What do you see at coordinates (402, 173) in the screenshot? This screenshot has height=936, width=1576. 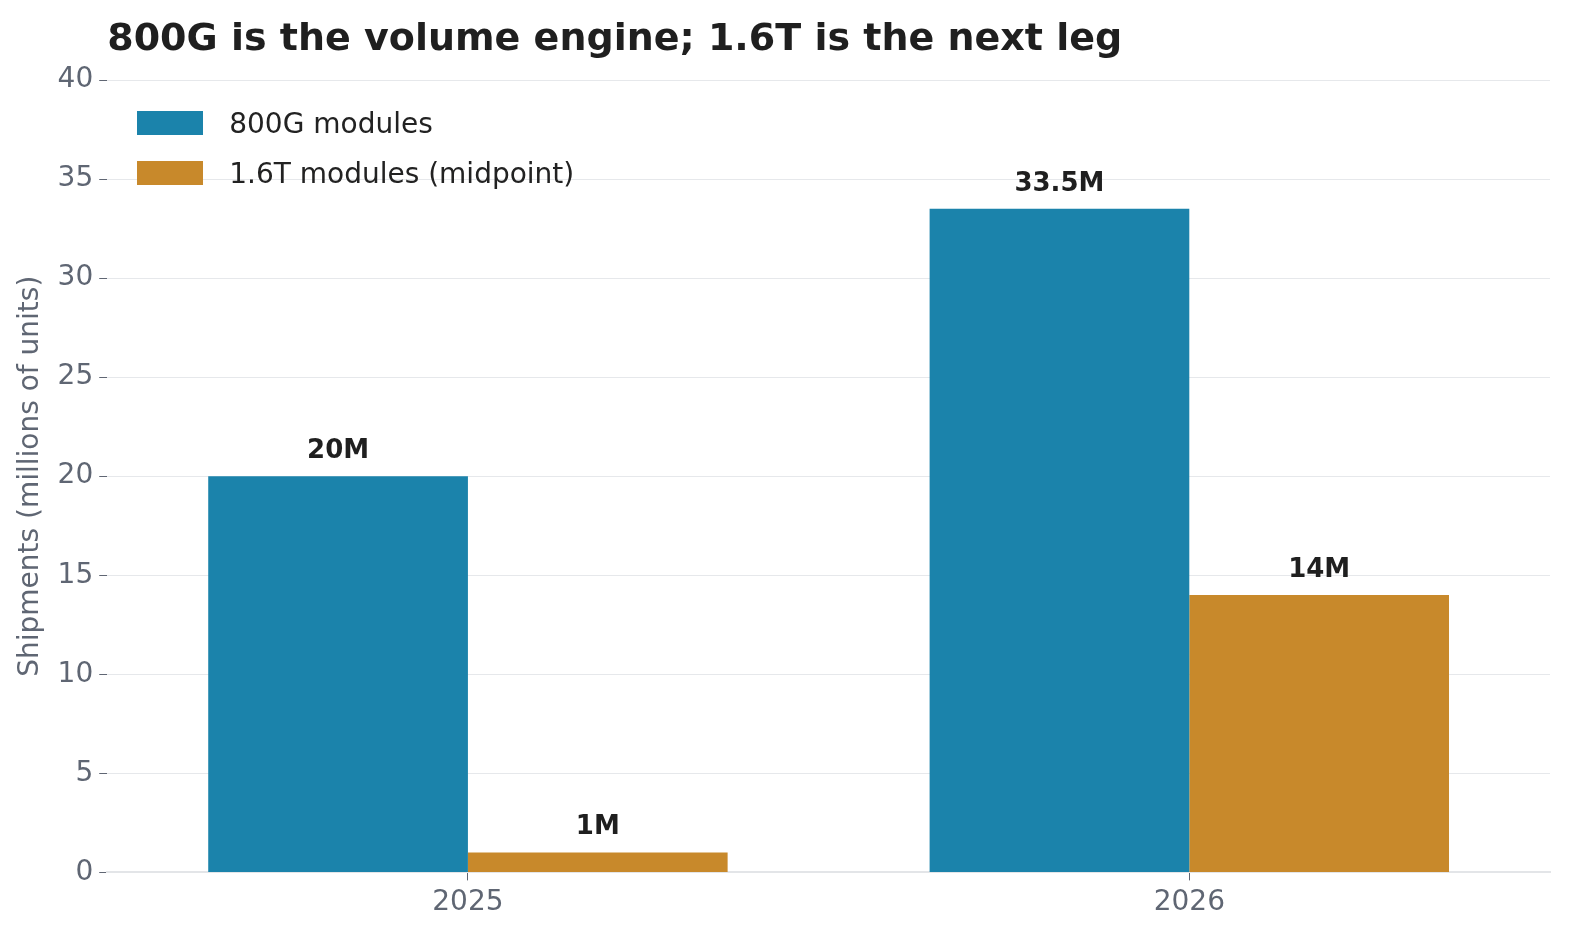 I see `legend-label: 1.6T modules (midpoint)` at bounding box center [402, 173].